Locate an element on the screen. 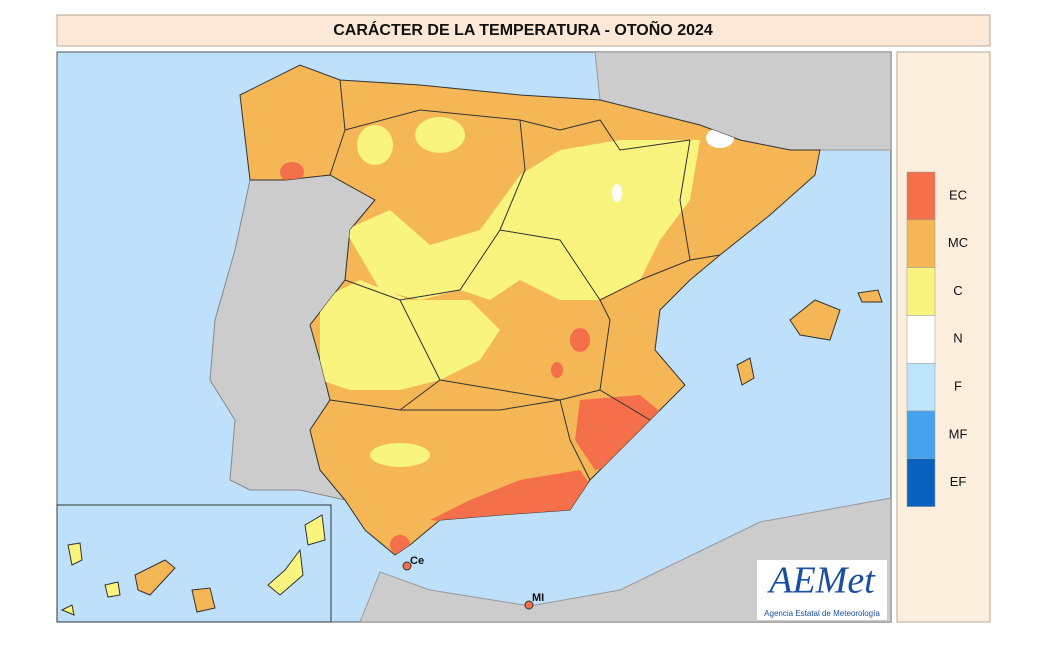 This screenshot has height=653, width=1039. logo-box is located at coordinates (822, 590).